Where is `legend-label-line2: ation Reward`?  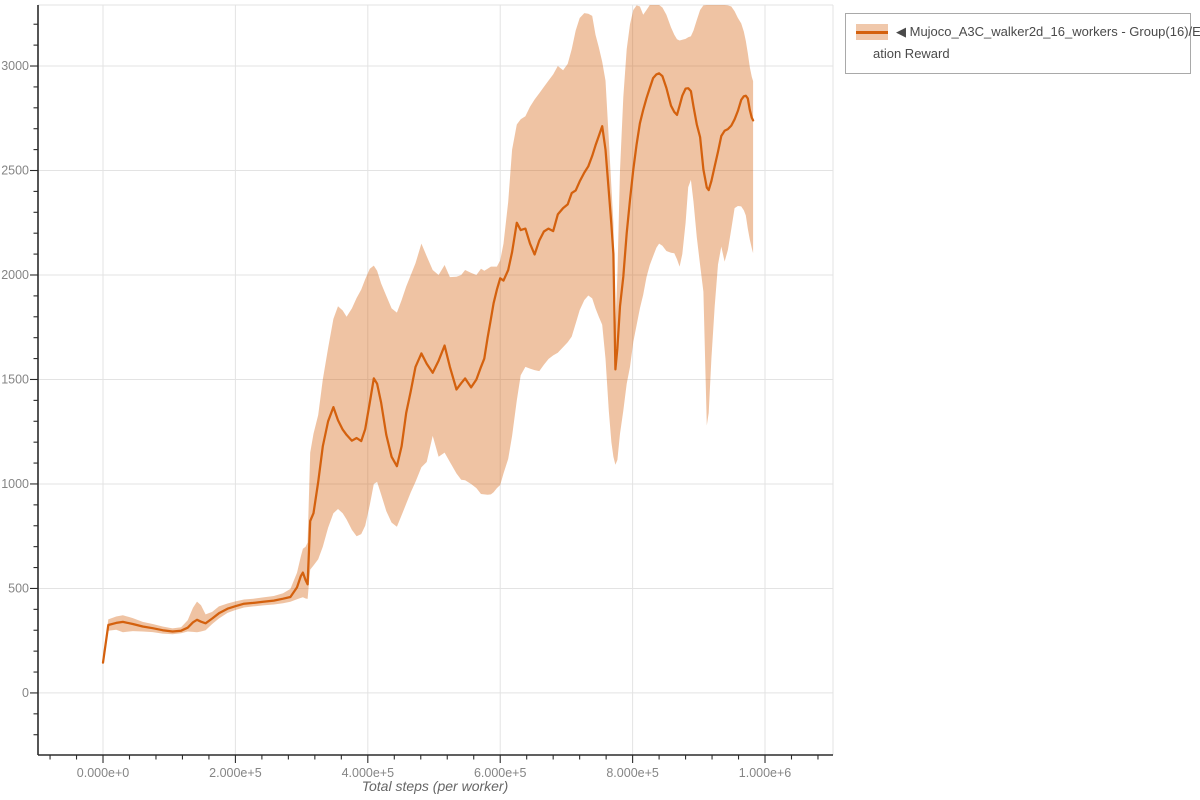 legend-label-line2: ation Reward is located at coordinates (911, 53).